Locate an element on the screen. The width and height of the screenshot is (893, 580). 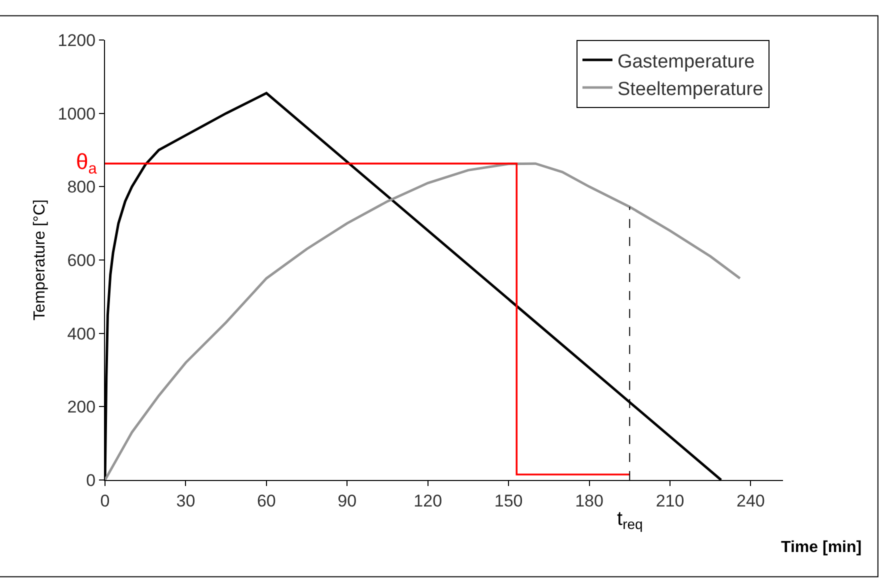
x-tick-label: 30 is located at coordinates (186, 500).